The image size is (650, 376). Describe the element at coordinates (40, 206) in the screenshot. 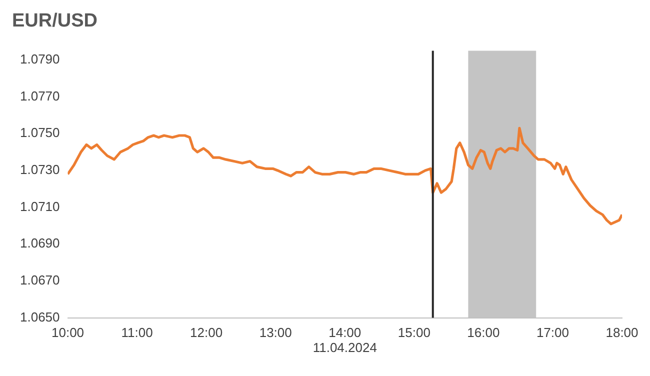

I see `y-tick-label: 1.0710` at that location.